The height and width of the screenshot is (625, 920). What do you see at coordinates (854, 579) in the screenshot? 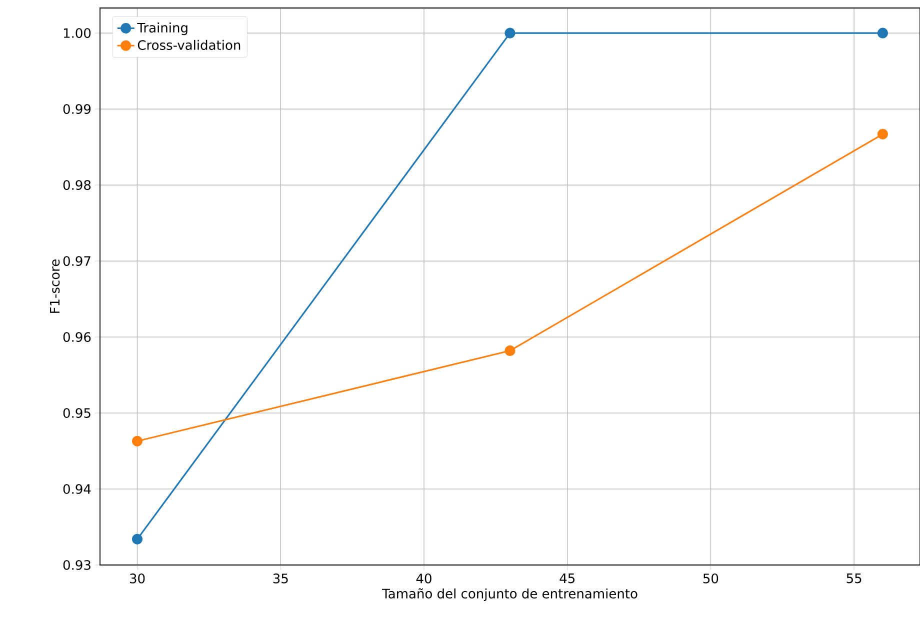
I see `x-tick-label: 55` at bounding box center [854, 579].